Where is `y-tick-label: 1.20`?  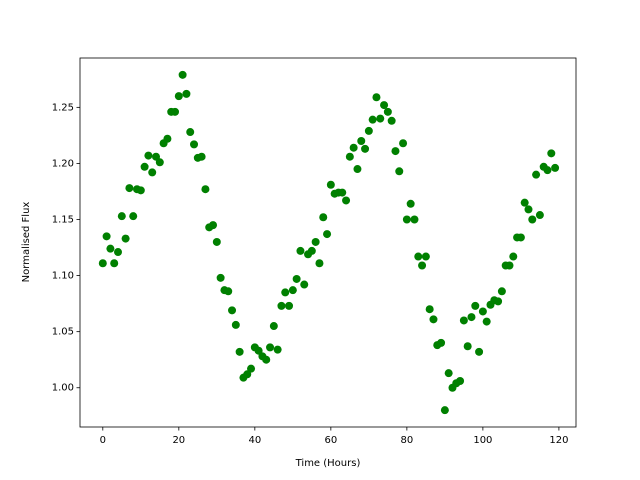
y-tick-label: 1.20 is located at coordinates (63, 163).